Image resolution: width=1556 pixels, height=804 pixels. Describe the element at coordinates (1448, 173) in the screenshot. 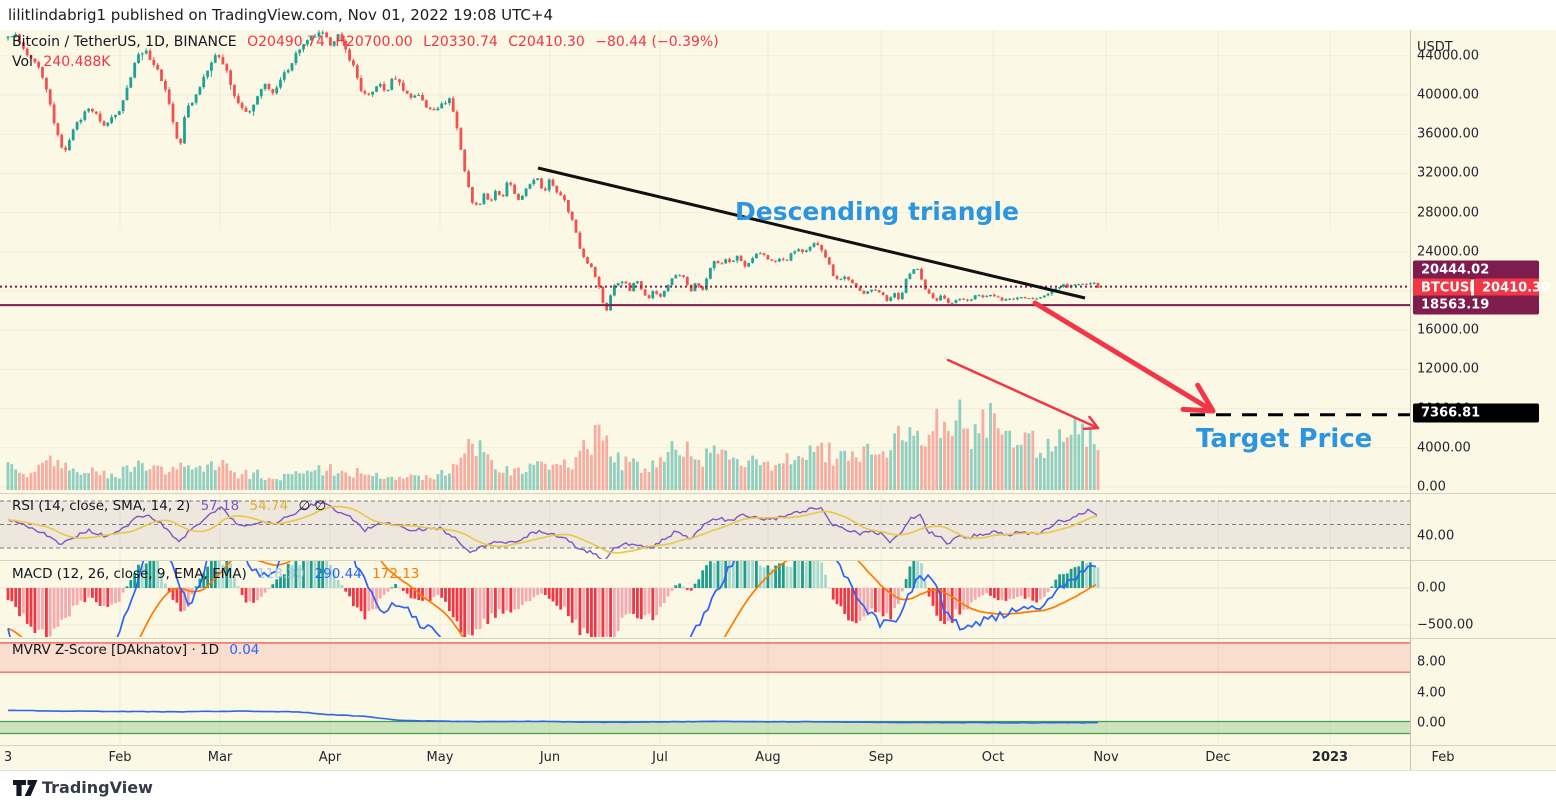

I see `price-scale-tick: 32000.00` at that location.